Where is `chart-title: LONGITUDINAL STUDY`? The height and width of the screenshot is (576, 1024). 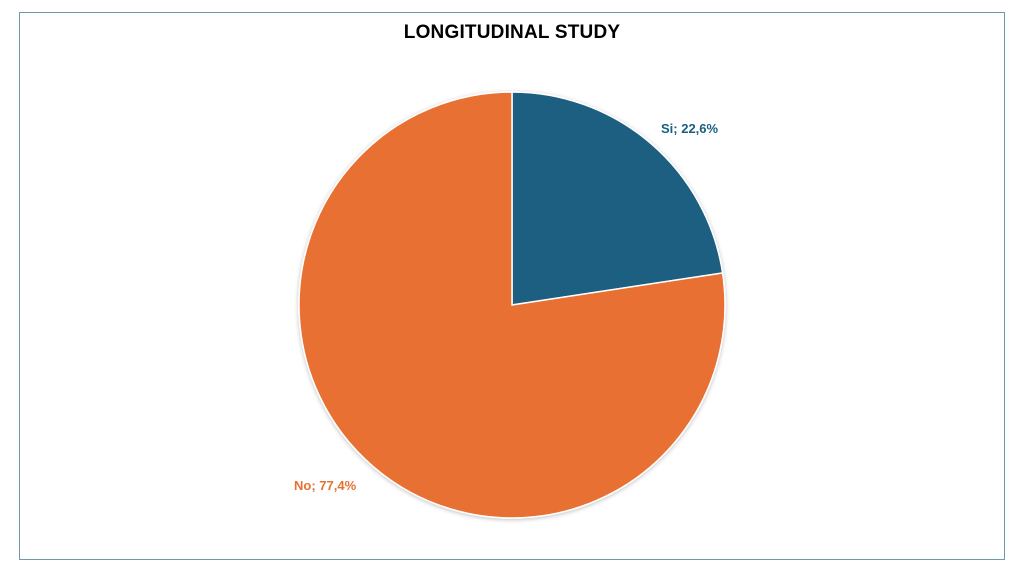 chart-title: LONGITUDINAL STUDY is located at coordinates (512, 32).